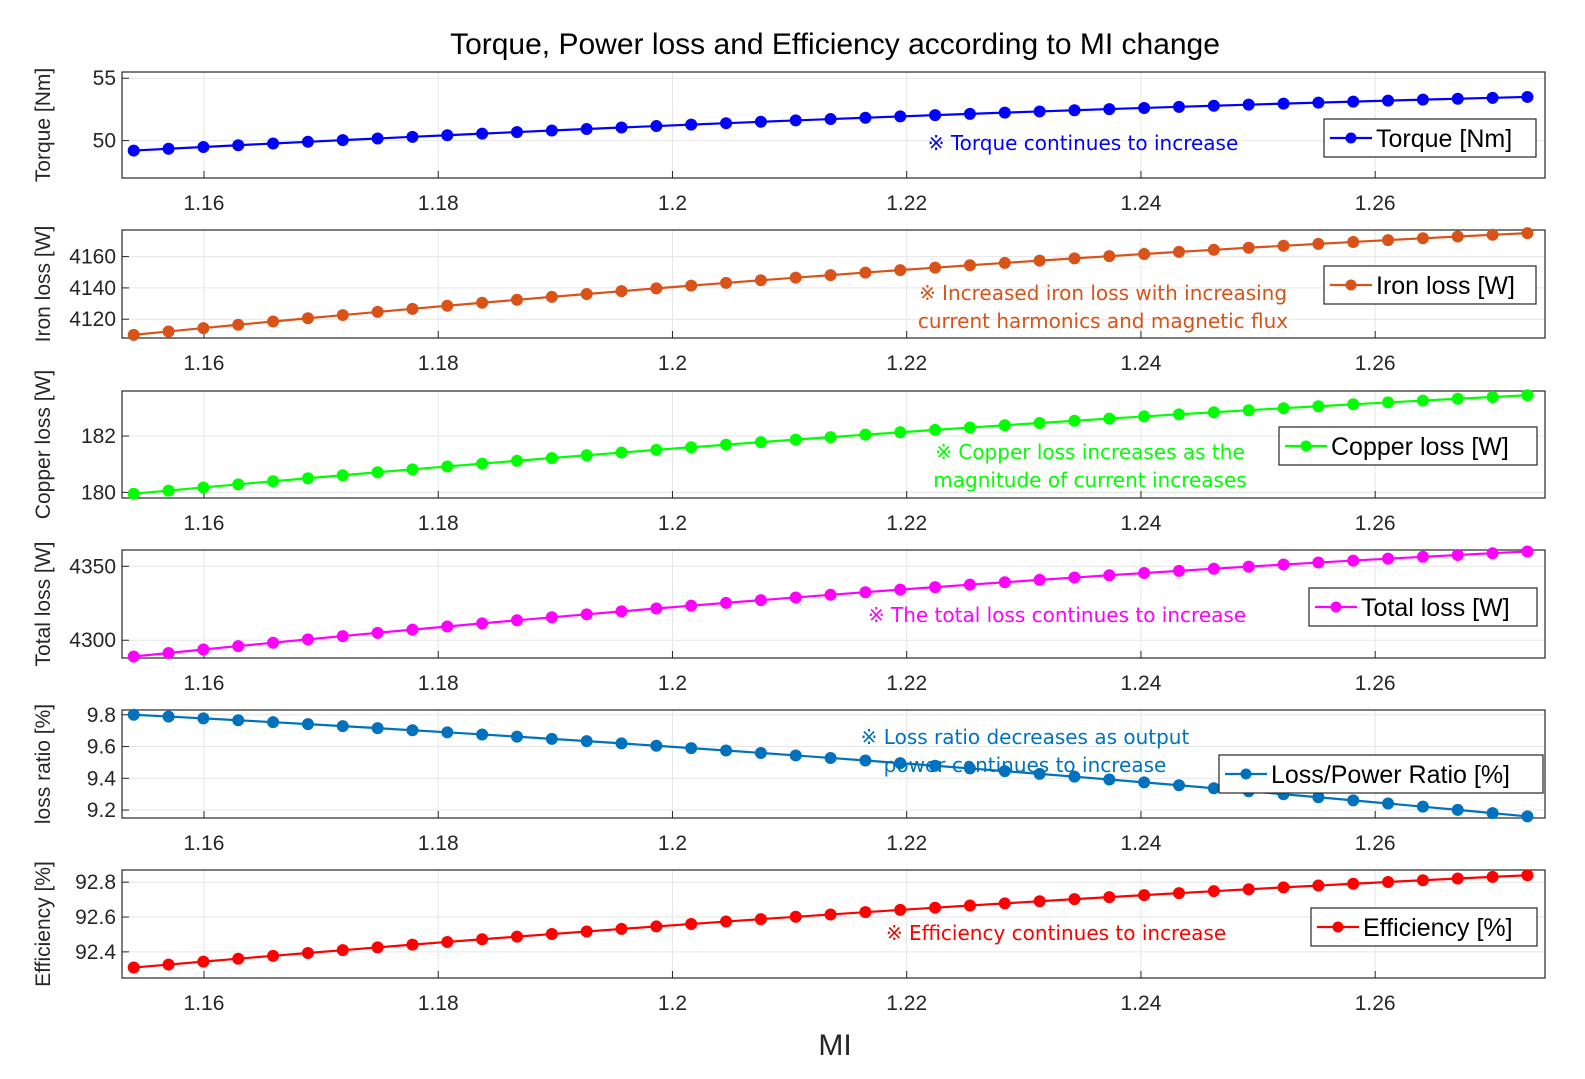 This screenshot has width=1585, height=1079. What do you see at coordinates (92, 319) in the screenshot?
I see `y-tick-label: 4120` at bounding box center [92, 319].